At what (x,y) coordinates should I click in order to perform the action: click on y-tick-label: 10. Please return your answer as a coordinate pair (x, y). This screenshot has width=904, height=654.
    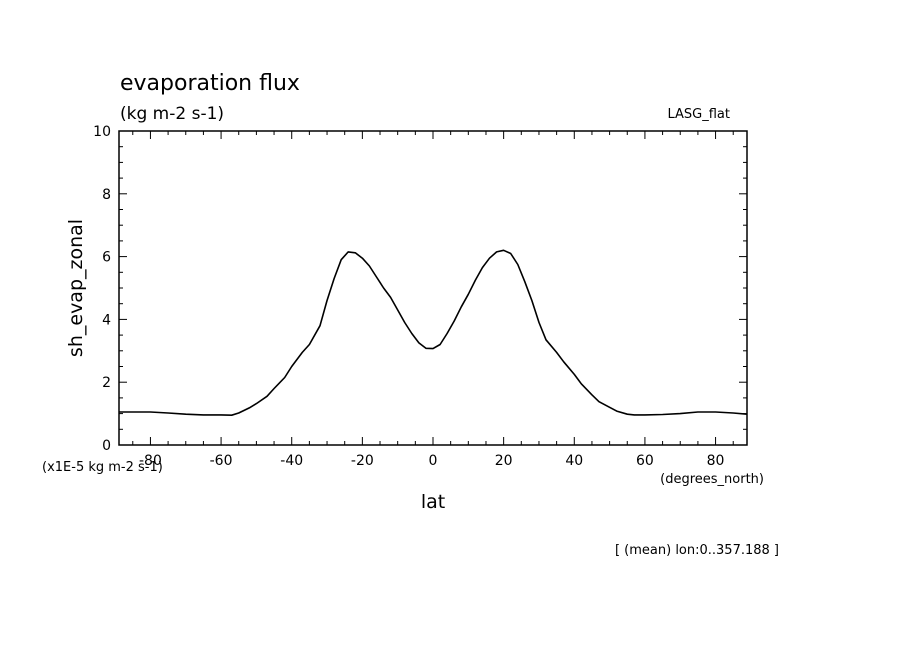
    Looking at the image, I should click on (102, 132).